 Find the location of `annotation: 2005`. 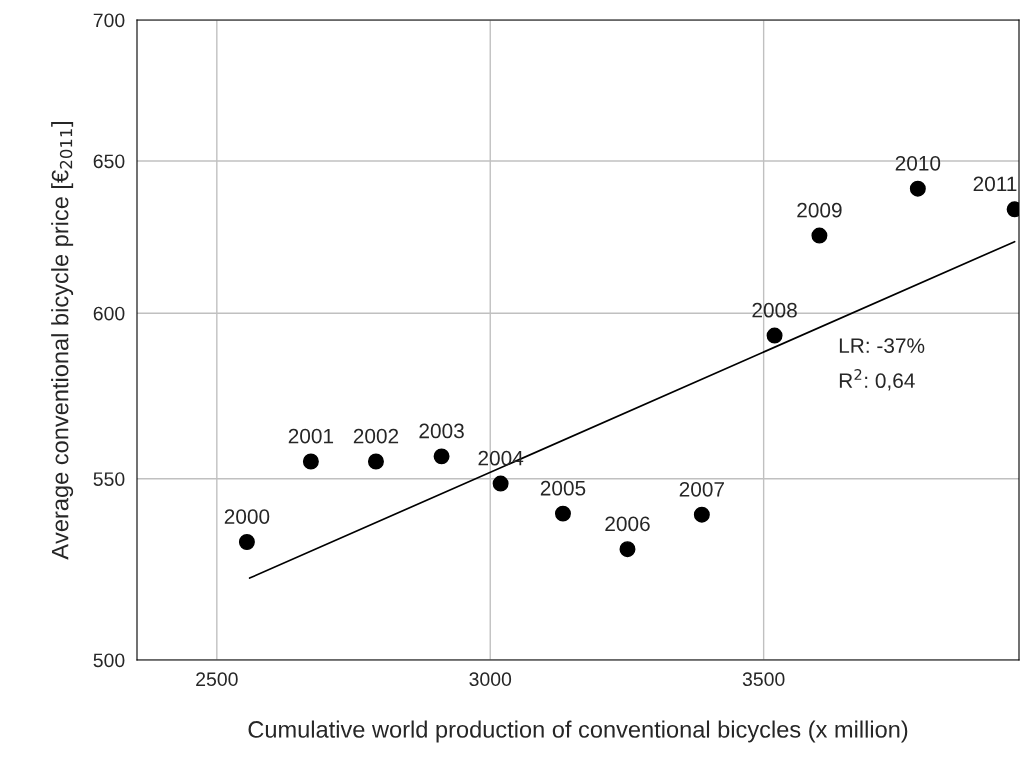

annotation: 2005 is located at coordinates (563, 488).